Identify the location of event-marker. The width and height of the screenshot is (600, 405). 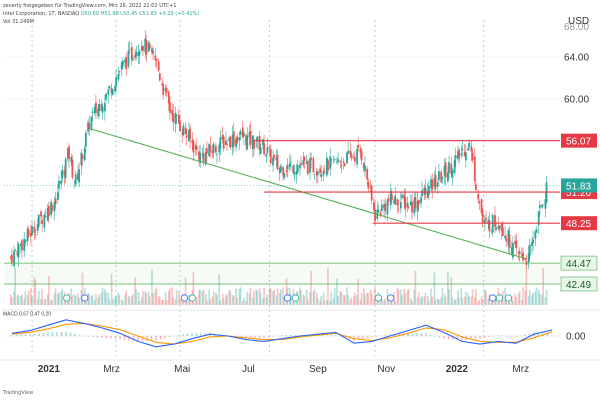
(192, 298).